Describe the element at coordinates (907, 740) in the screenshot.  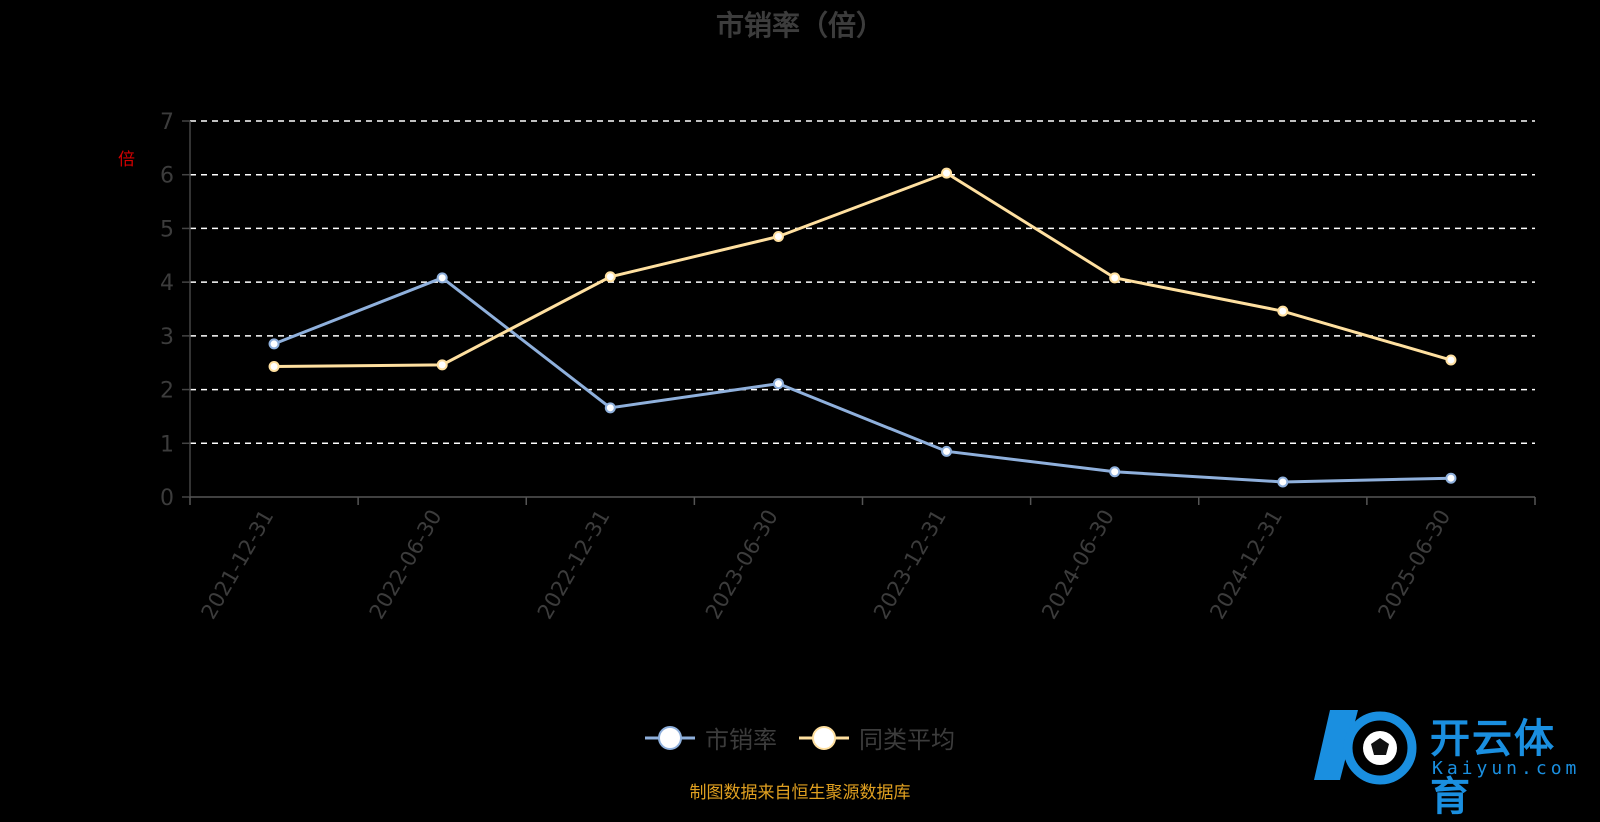
I see `legend-label: 同类平均` at that location.